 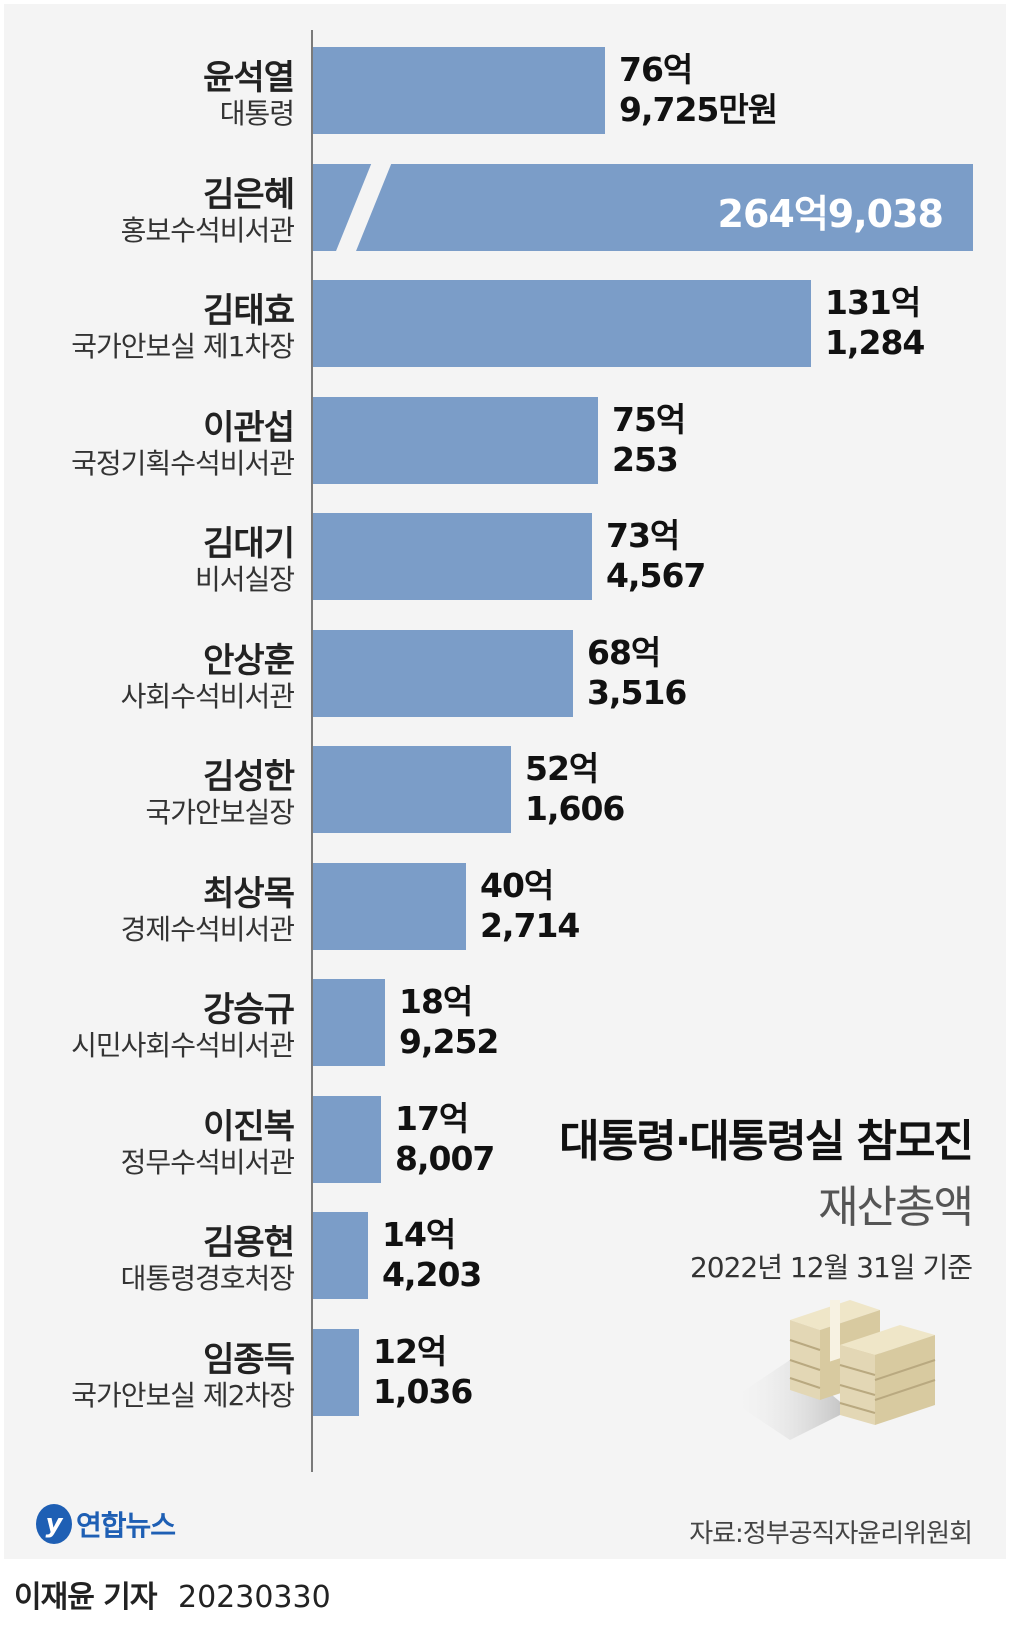 What do you see at coordinates (645, 459) in the screenshot?
I see `value-line-2: 253` at bounding box center [645, 459].